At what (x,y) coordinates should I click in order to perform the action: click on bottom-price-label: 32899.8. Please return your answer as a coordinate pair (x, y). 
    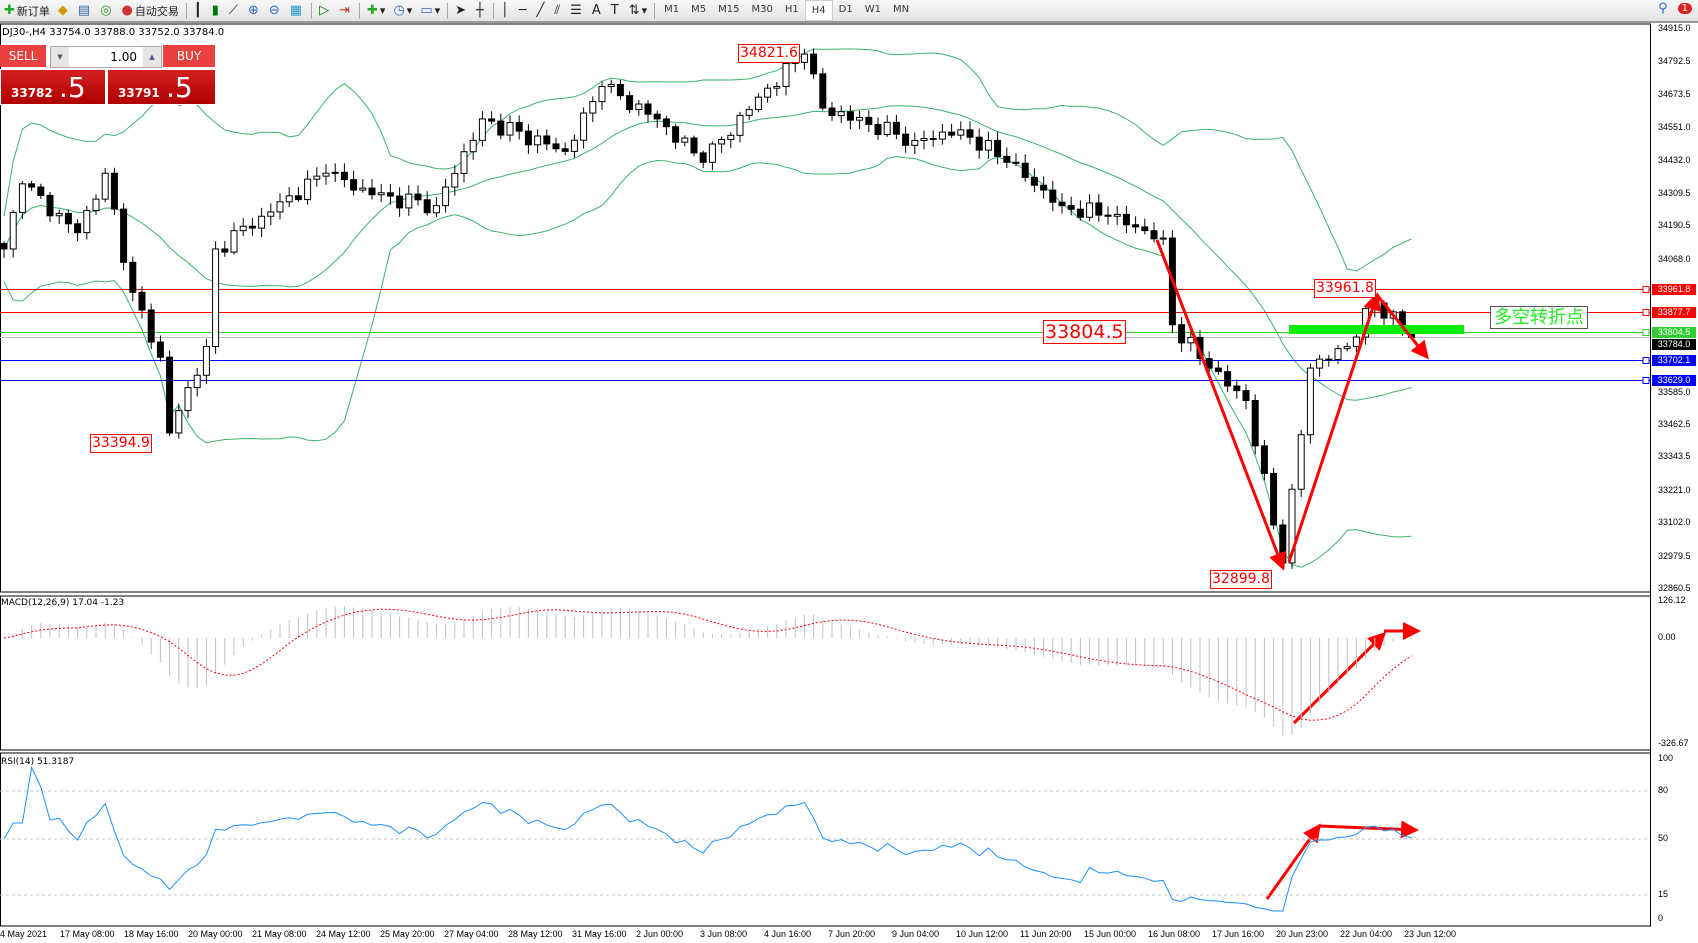
    Looking at the image, I should click on (1241, 579).